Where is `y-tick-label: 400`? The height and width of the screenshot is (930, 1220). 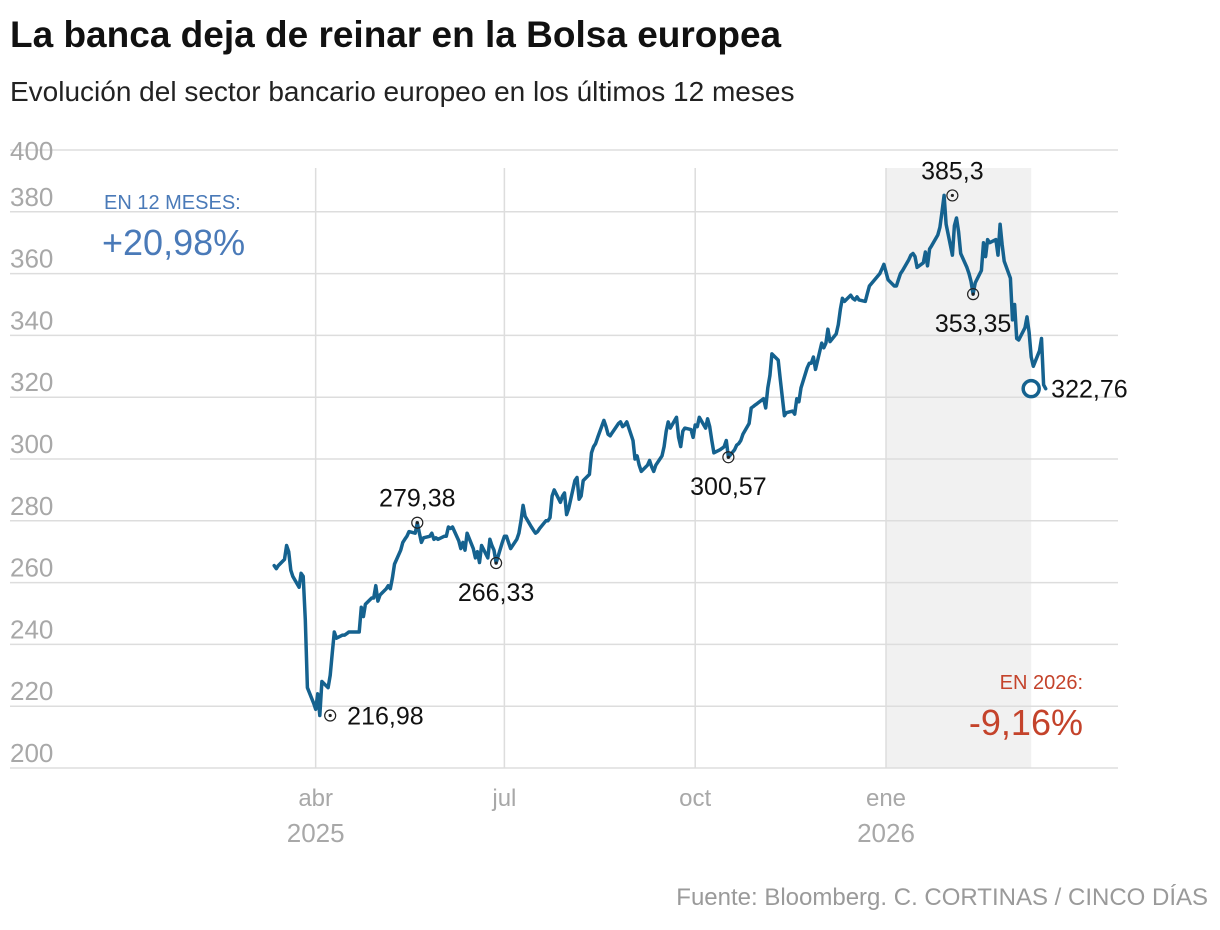 y-tick-label: 400 is located at coordinates (31, 151).